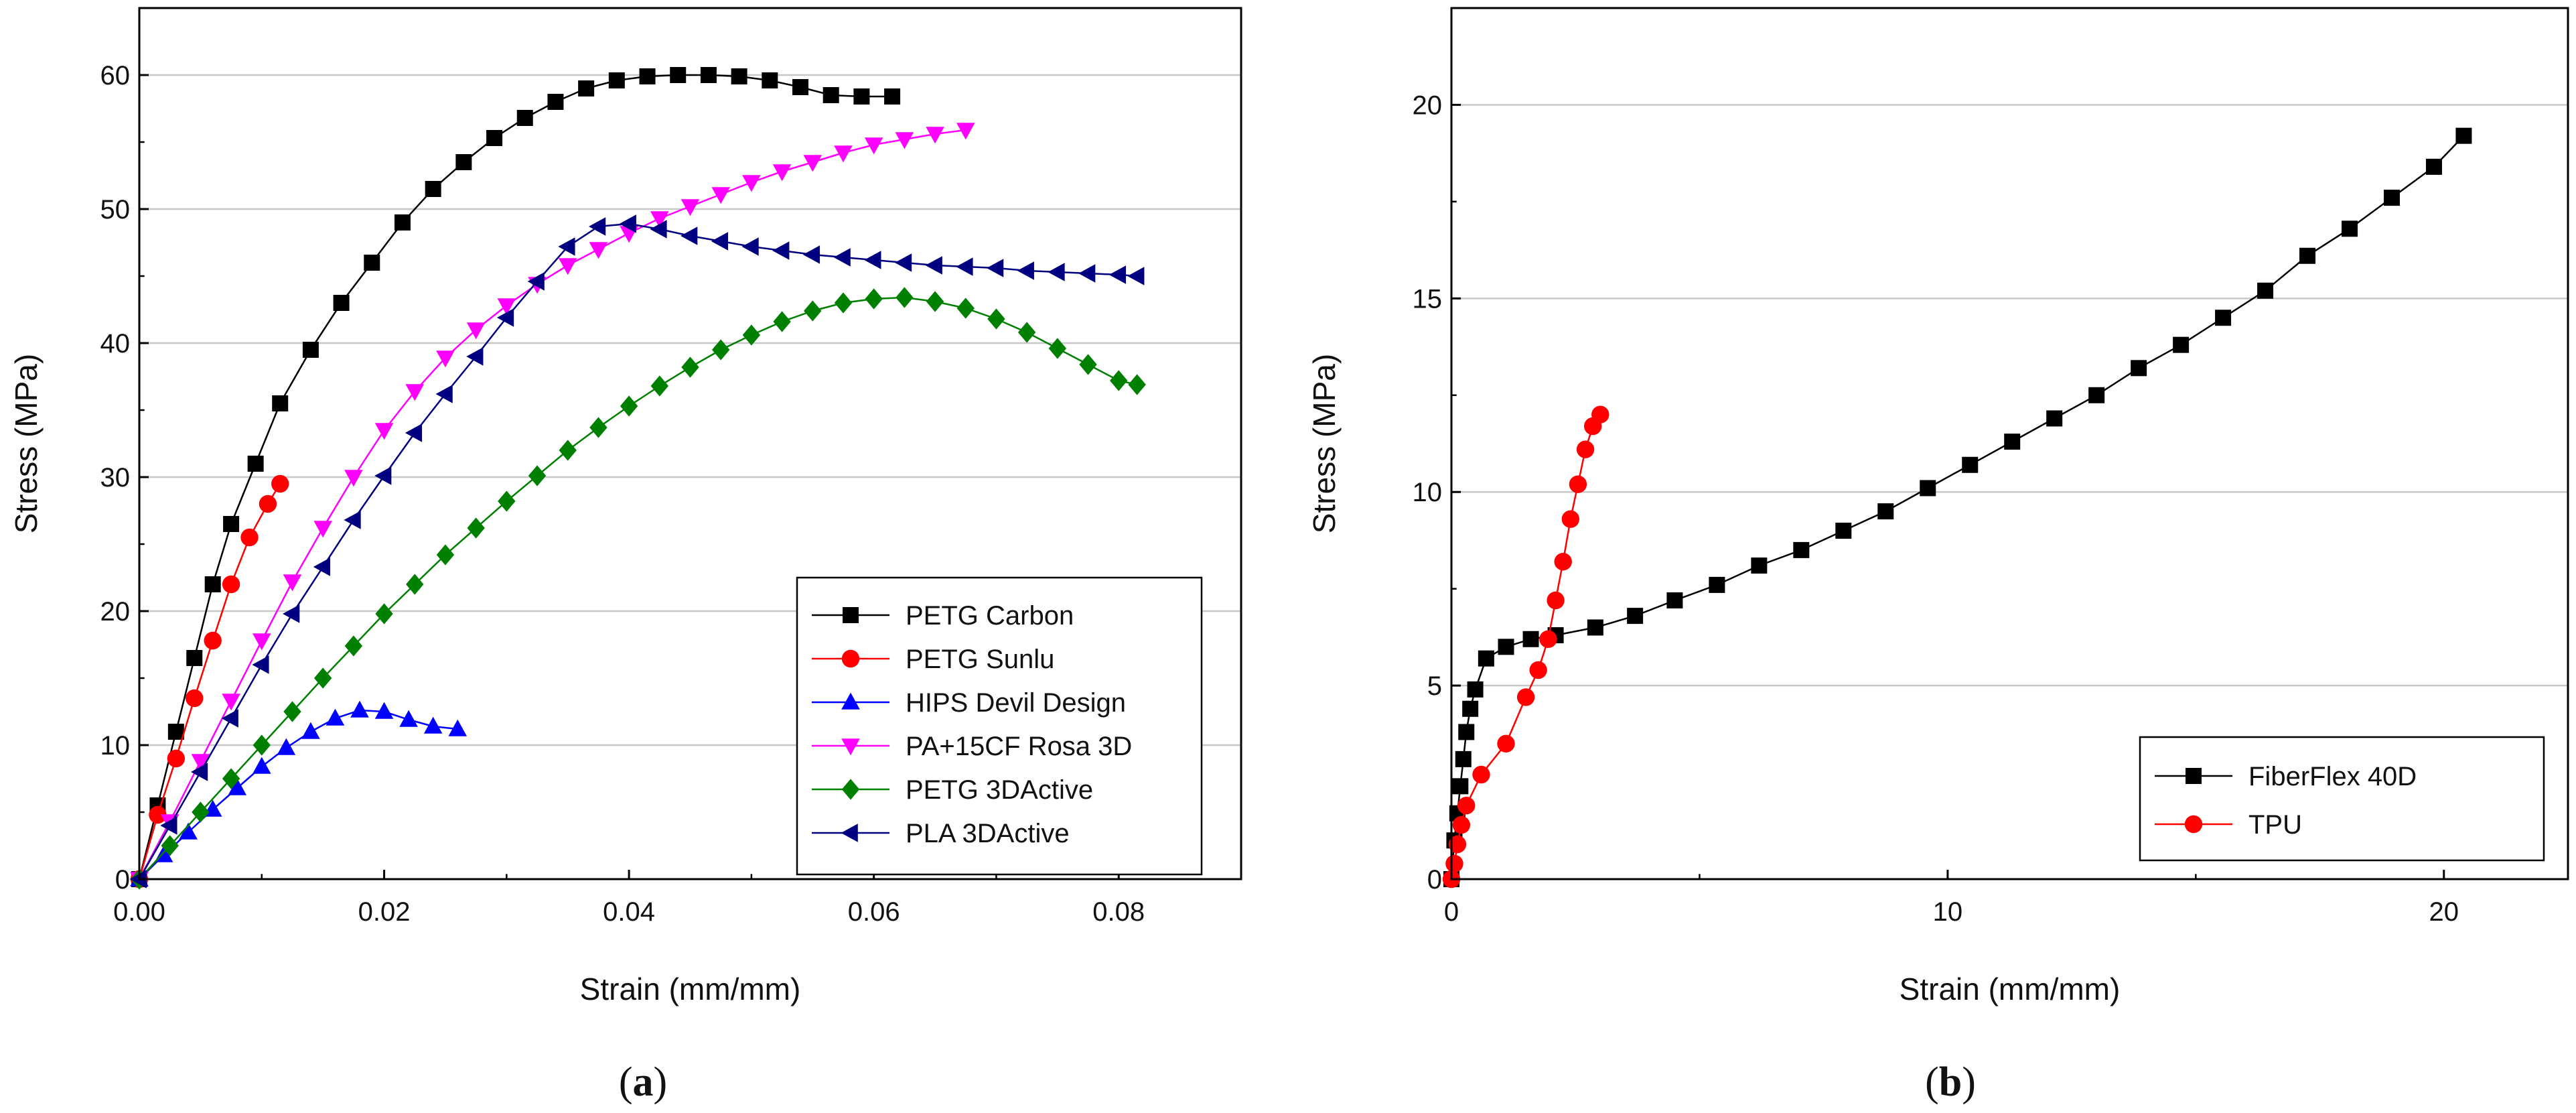 The height and width of the screenshot is (1113, 2576). What do you see at coordinates (1118, 912) in the screenshot?
I see `x-tick-label-a-4: 0.08` at bounding box center [1118, 912].